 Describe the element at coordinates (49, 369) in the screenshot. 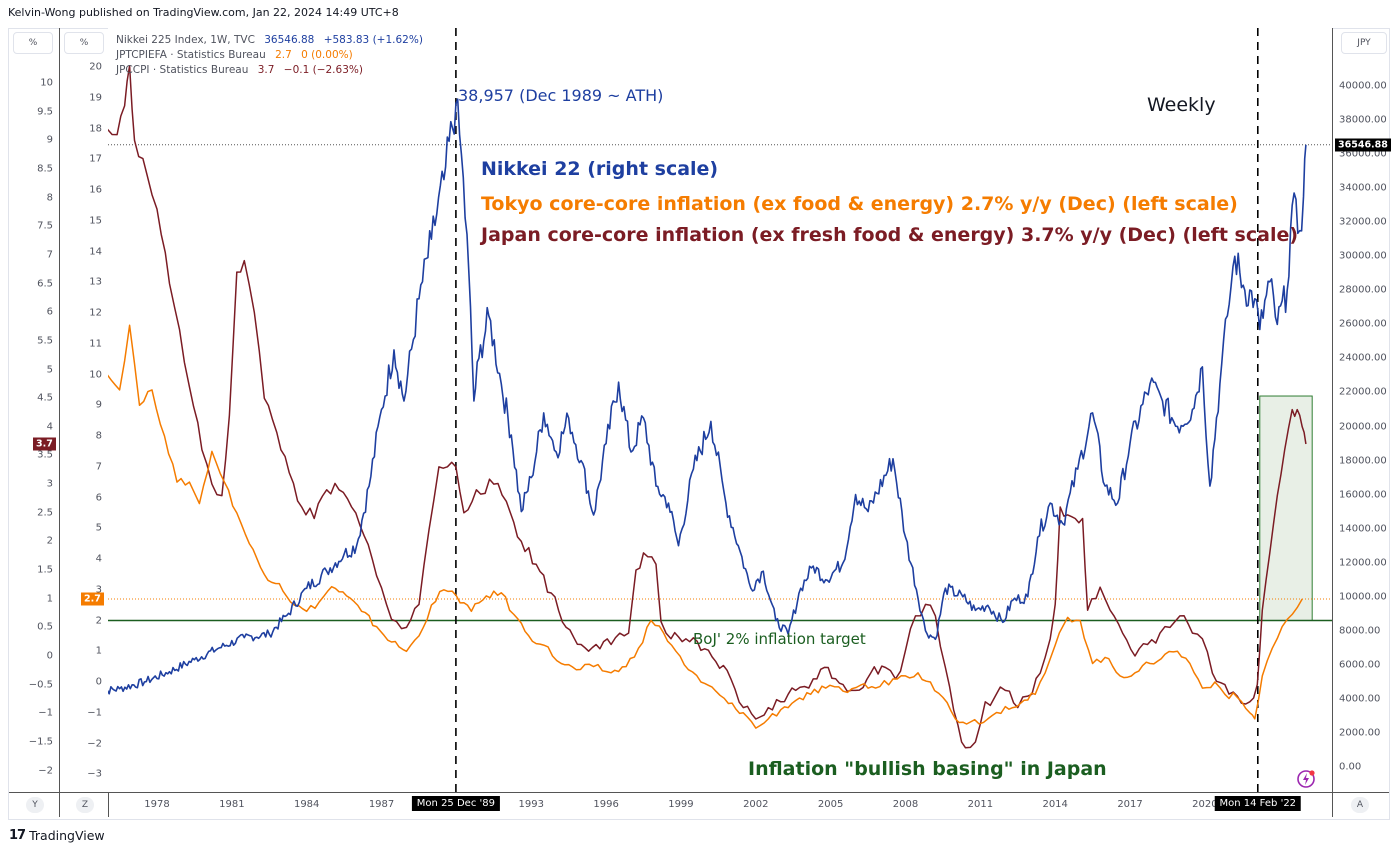

I see `left-outer-axis-tick-label: 5` at that location.